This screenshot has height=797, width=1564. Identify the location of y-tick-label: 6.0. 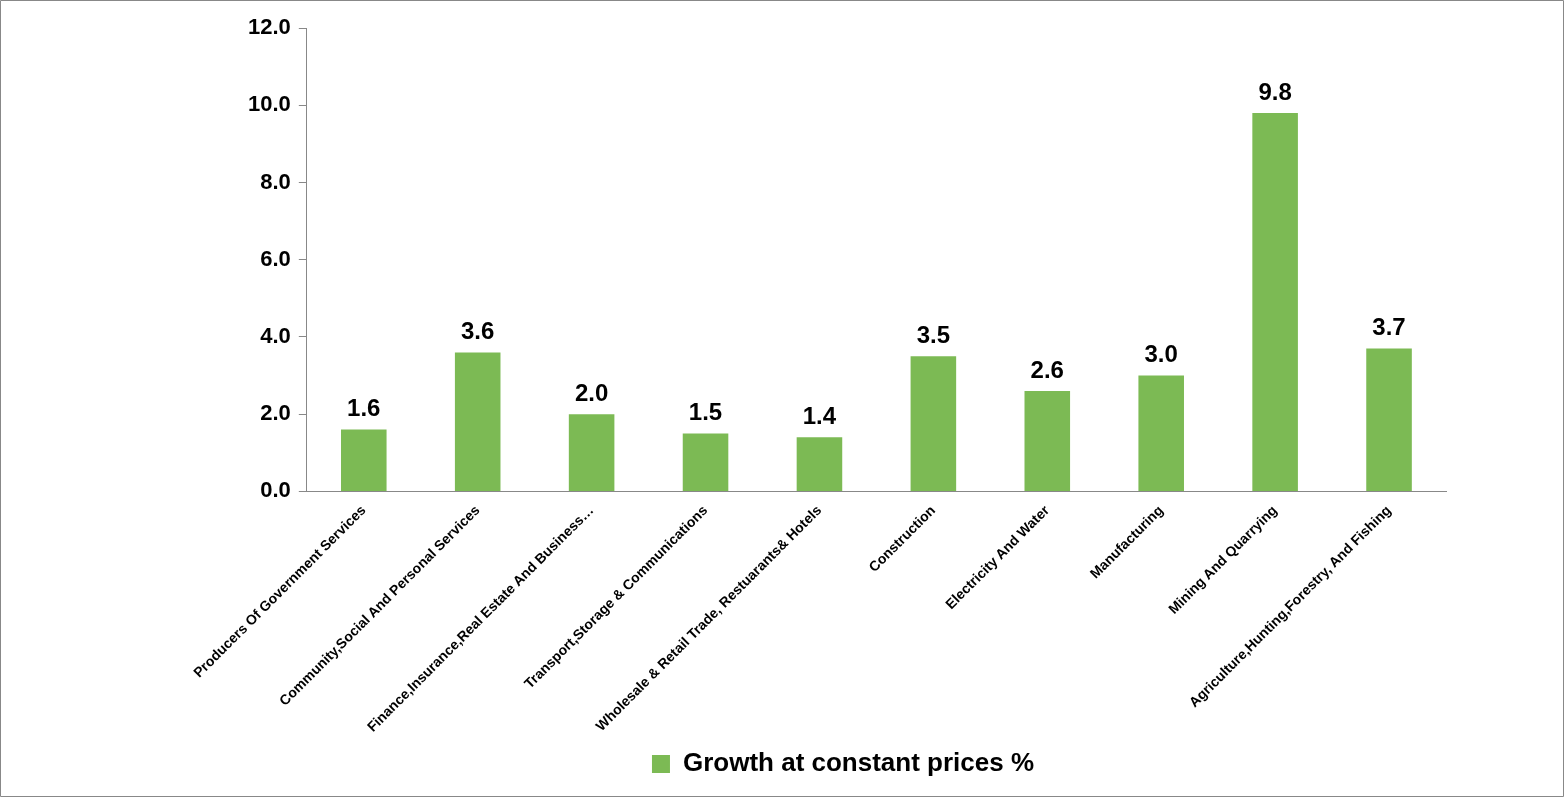
(275, 258).